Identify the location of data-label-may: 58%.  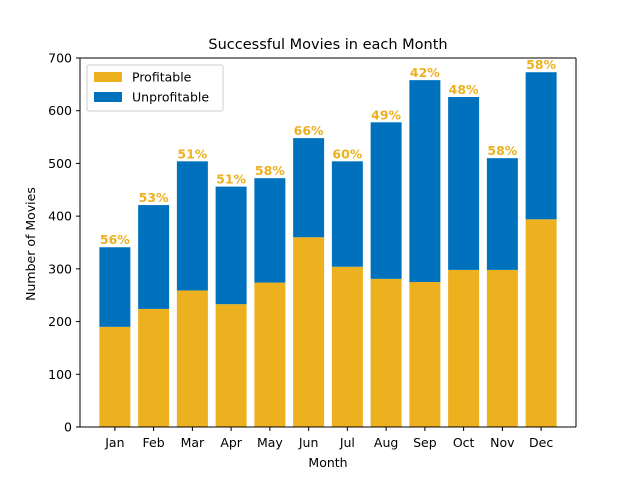
(270, 170).